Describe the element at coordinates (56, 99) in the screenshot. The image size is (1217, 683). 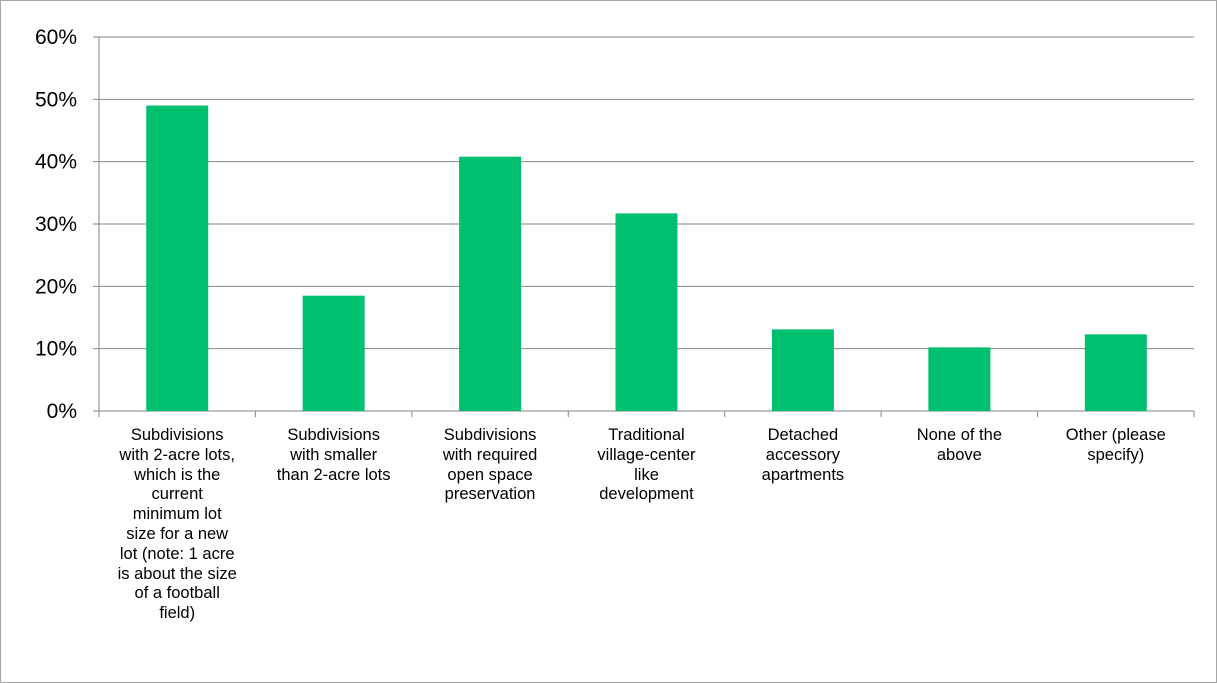
I see `y-tick-label: 50%` at that location.